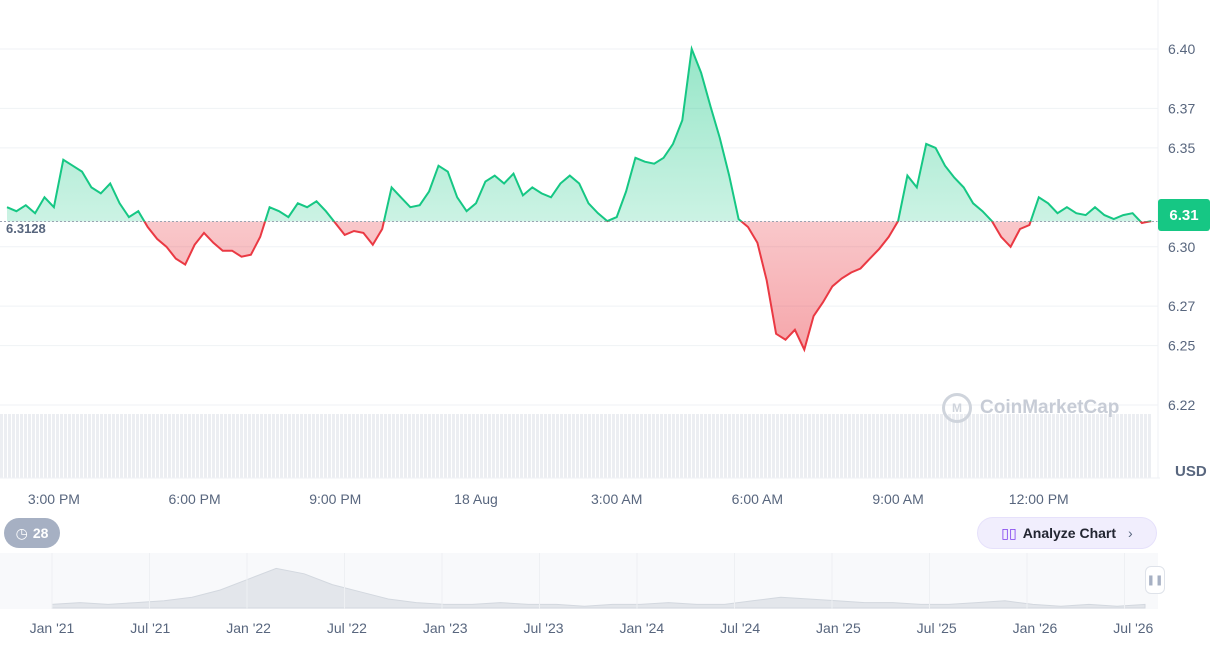 The height and width of the screenshot is (665, 1216). Describe the element at coordinates (579, 581) in the screenshot. I see `time-navigator` at that location.